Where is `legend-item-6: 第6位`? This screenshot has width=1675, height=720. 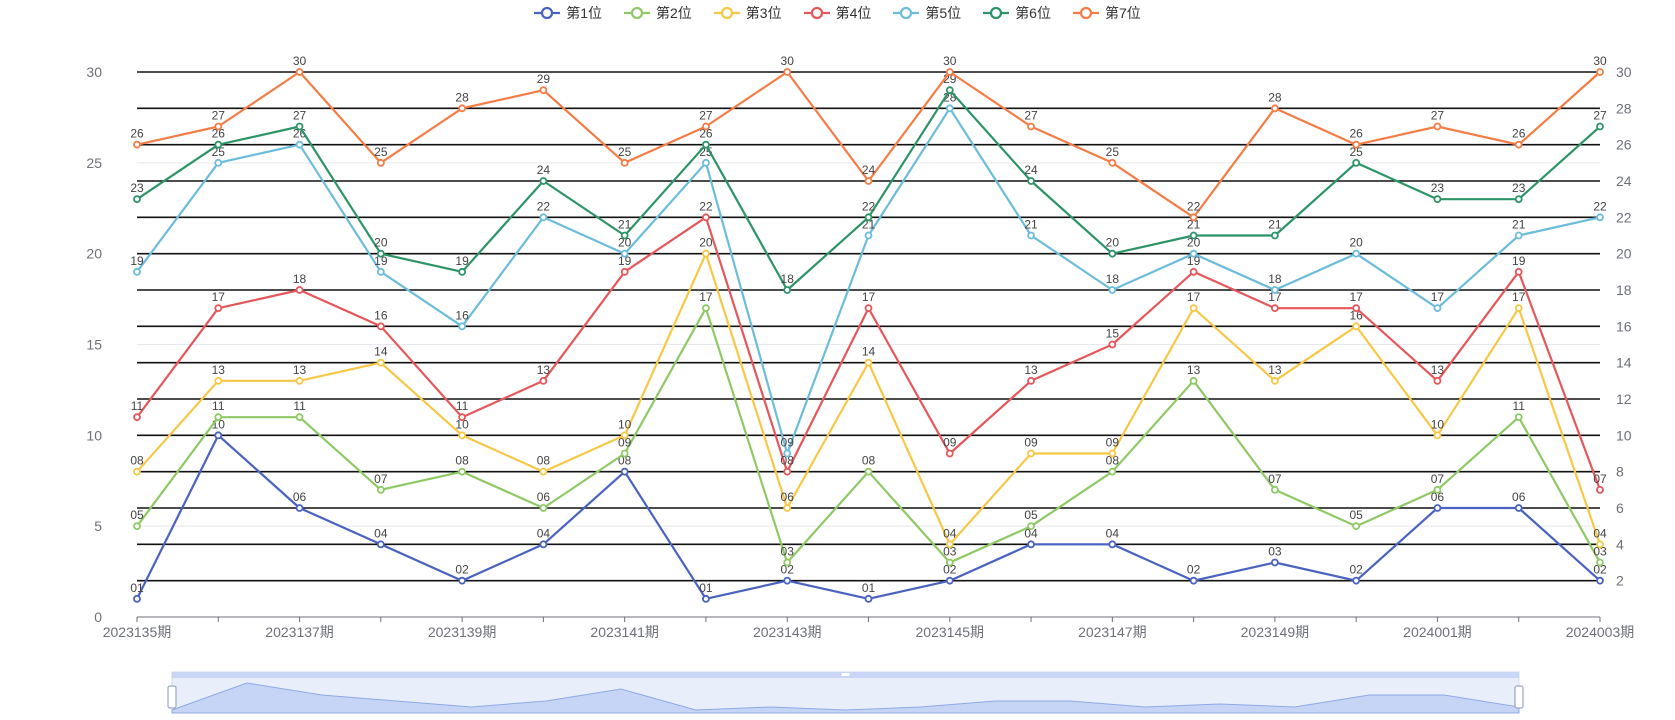
legend-item-6: 第6位 is located at coordinates (1017, 13).